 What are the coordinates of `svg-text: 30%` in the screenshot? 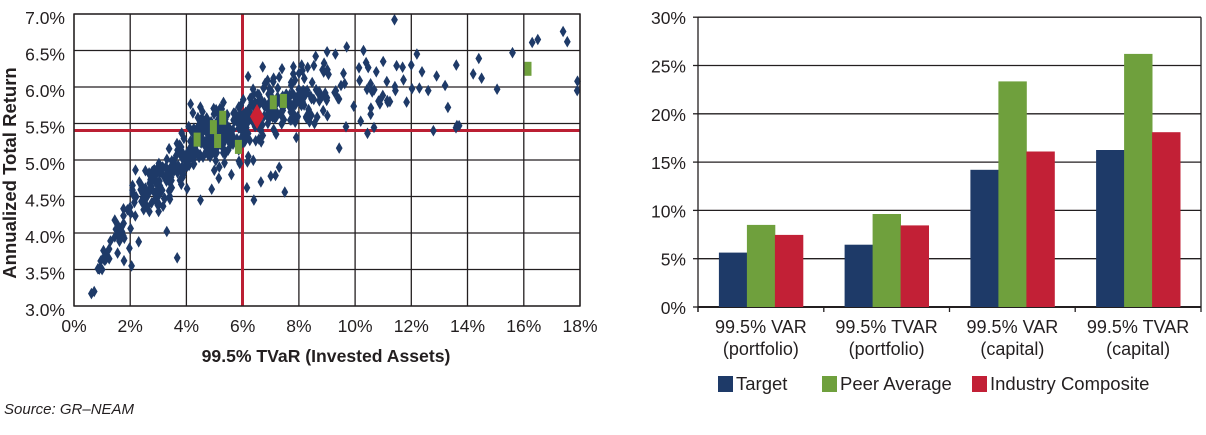 It's located at (668, 18).